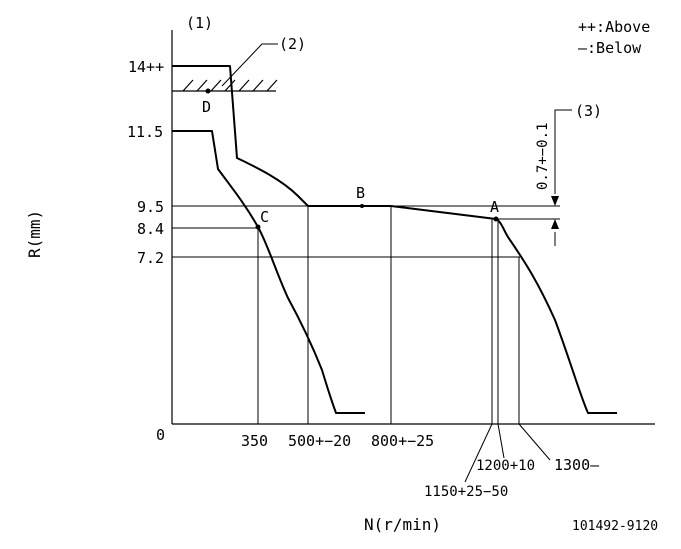 The height and width of the screenshot is (549, 681). Describe the element at coordinates (615, 526) in the screenshot. I see `document-number: 101492-9120` at that location.